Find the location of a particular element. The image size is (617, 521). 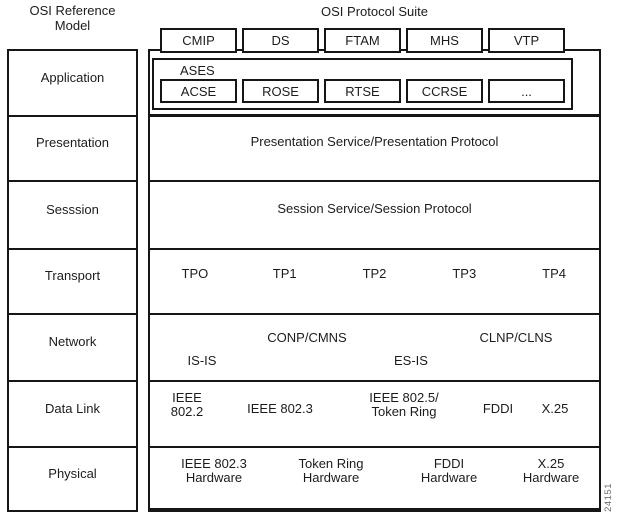

ases-element-box-rtse: RTSE is located at coordinates (362, 91).